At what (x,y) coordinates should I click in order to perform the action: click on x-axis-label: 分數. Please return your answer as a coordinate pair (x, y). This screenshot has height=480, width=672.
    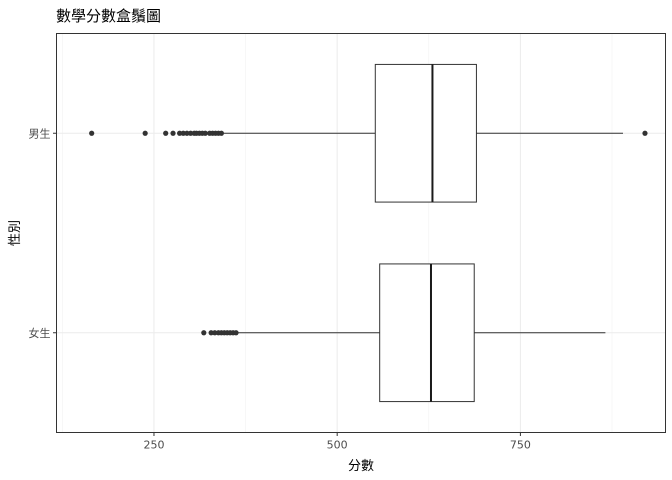
    Looking at the image, I should click on (361, 466).